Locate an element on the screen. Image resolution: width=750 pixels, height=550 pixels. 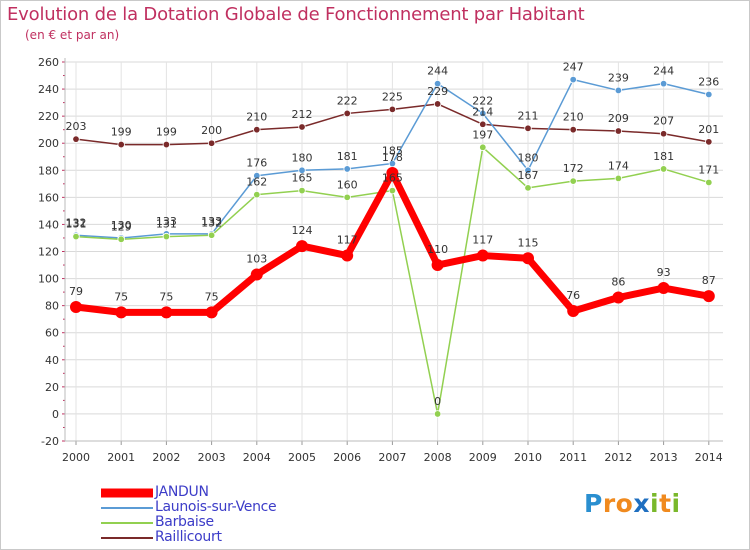
data-label-launois-sur-vence: 236 is located at coordinates (708, 81).